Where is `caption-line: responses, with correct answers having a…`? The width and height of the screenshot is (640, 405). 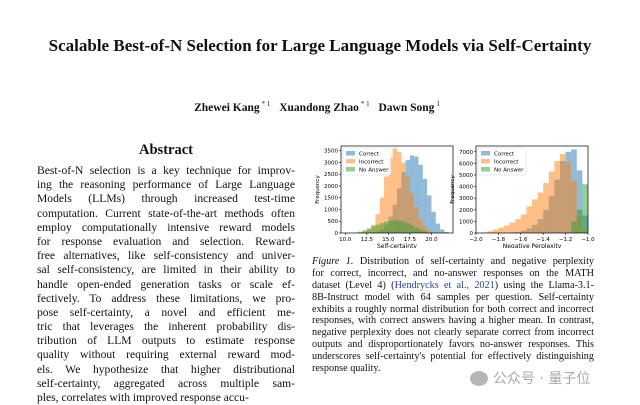
caption-line: responses, with correct answers having a… is located at coordinates (453, 321).